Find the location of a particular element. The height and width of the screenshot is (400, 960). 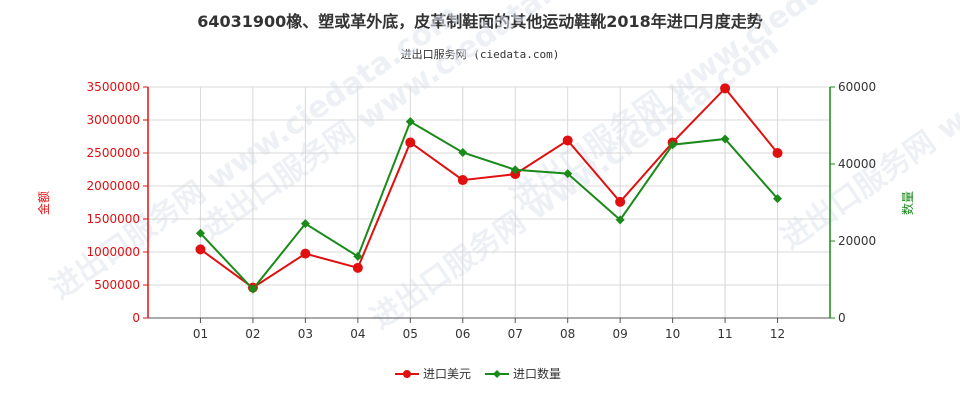

x-tick-label: 12 is located at coordinates (777, 334).